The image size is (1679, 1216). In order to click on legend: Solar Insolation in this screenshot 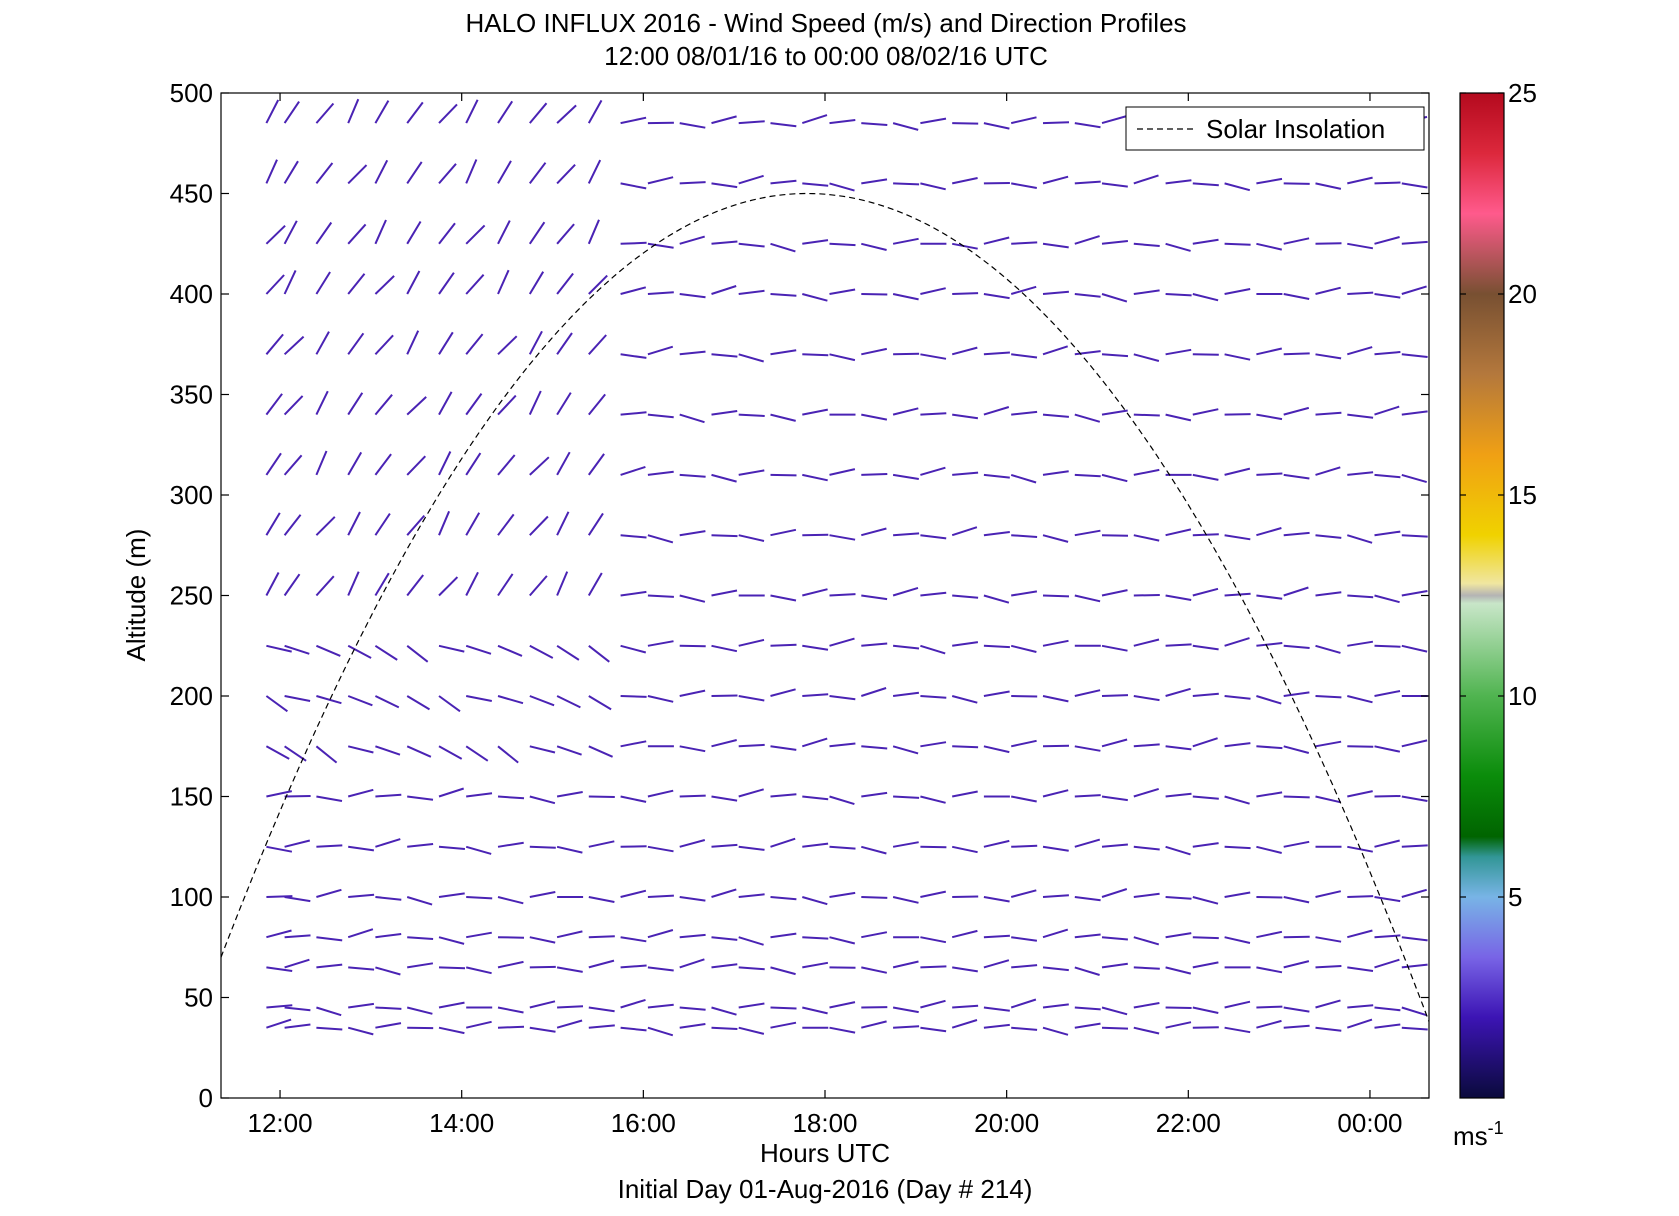, I will do `click(1275, 128)`.